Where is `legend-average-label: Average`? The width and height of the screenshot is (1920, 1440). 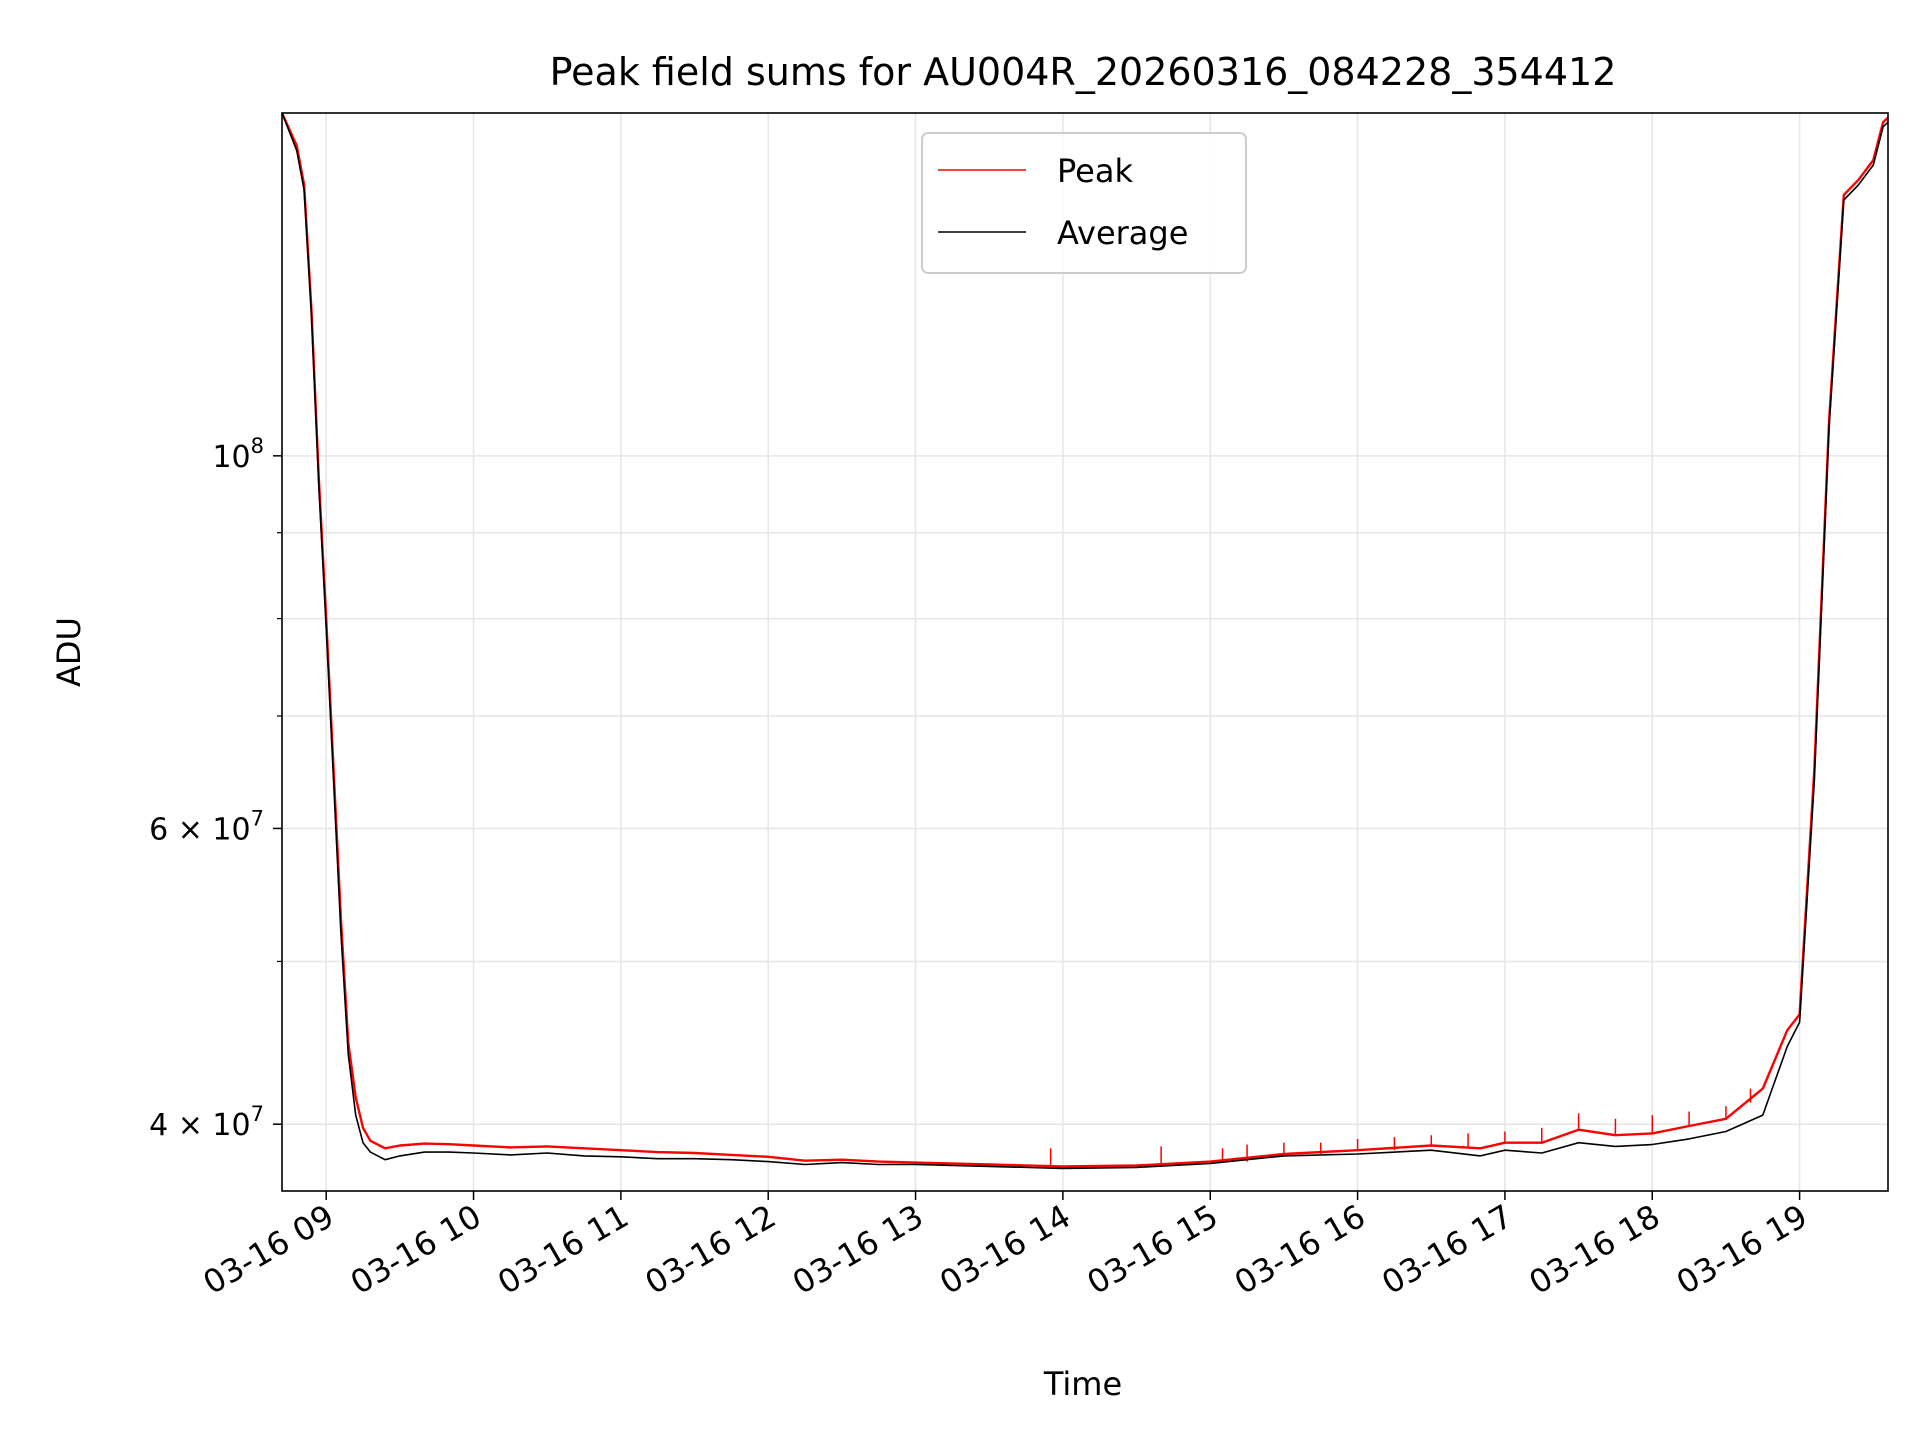 legend-average-label: Average is located at coordinates (1122, 233).